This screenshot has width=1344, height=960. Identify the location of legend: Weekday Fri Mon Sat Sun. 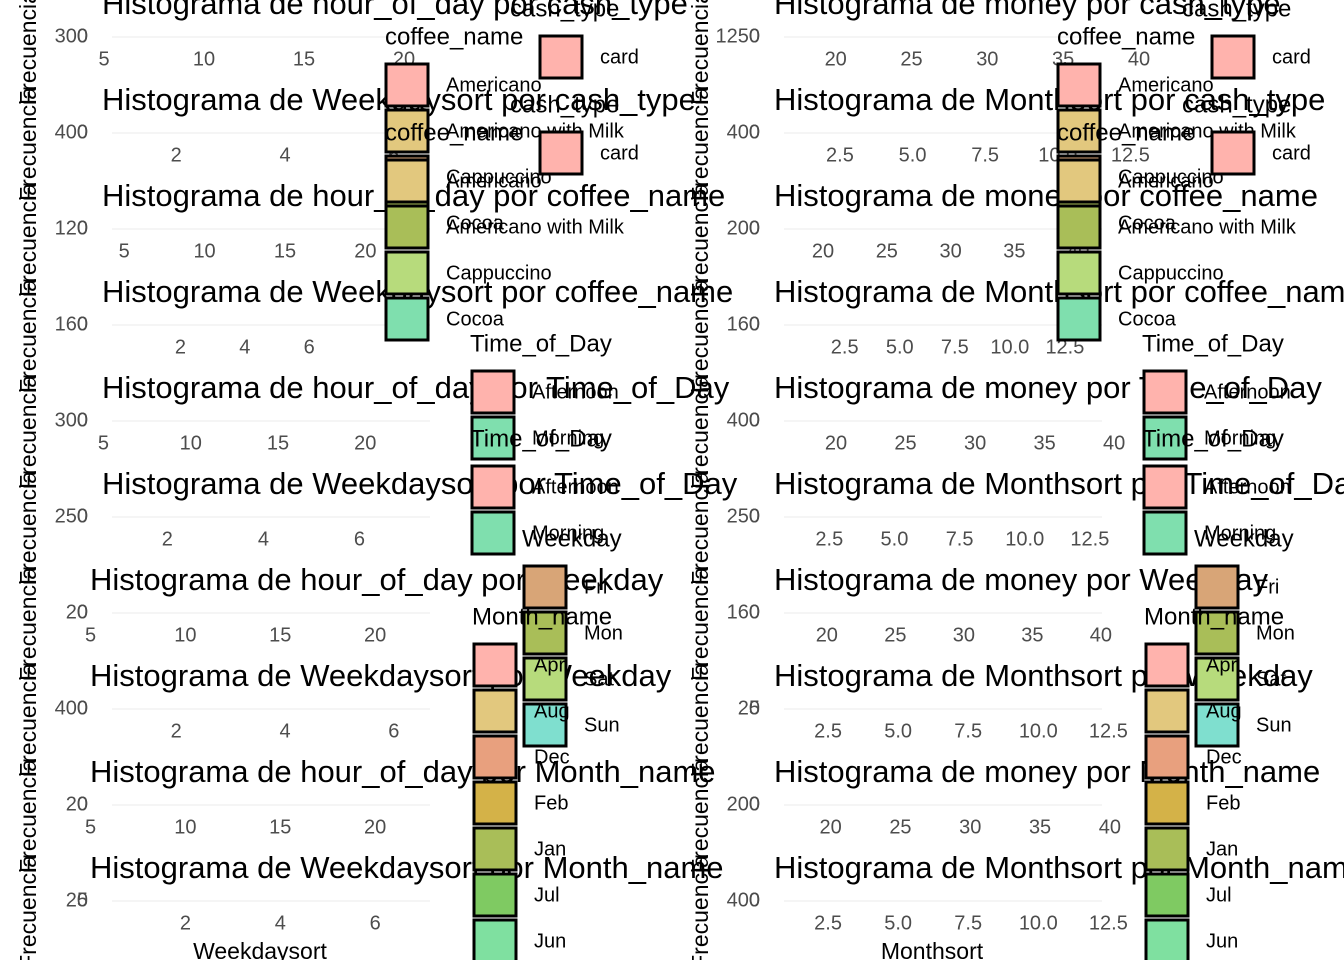
(1244, 636).